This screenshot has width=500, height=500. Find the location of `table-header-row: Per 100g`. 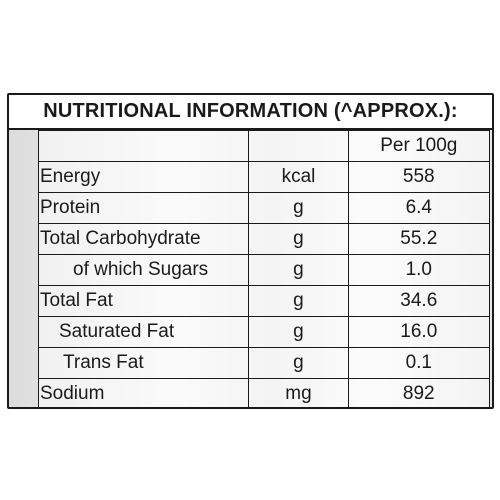

table-header-row: Per 100g is located at coordinates (264, 146).